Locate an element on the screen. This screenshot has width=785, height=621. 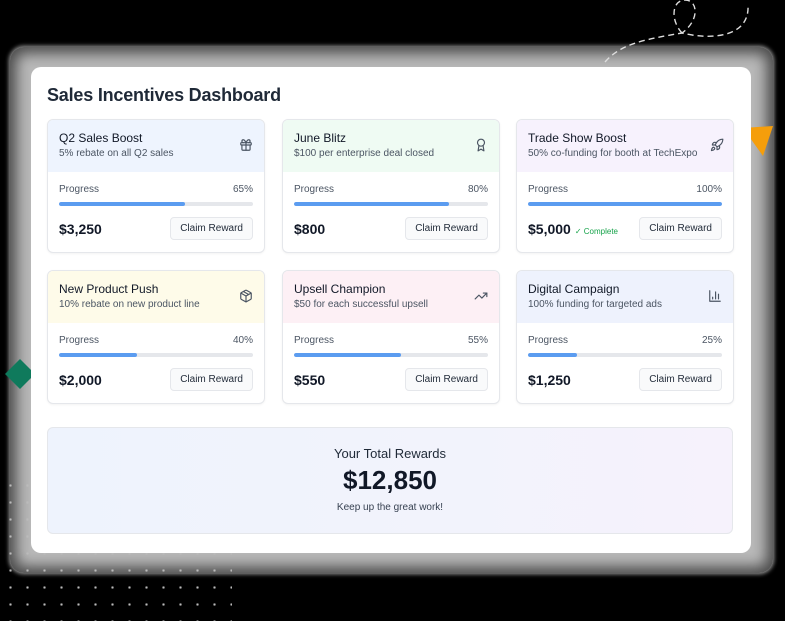
progress-percent: 100% is located at coordinates (709, 189).